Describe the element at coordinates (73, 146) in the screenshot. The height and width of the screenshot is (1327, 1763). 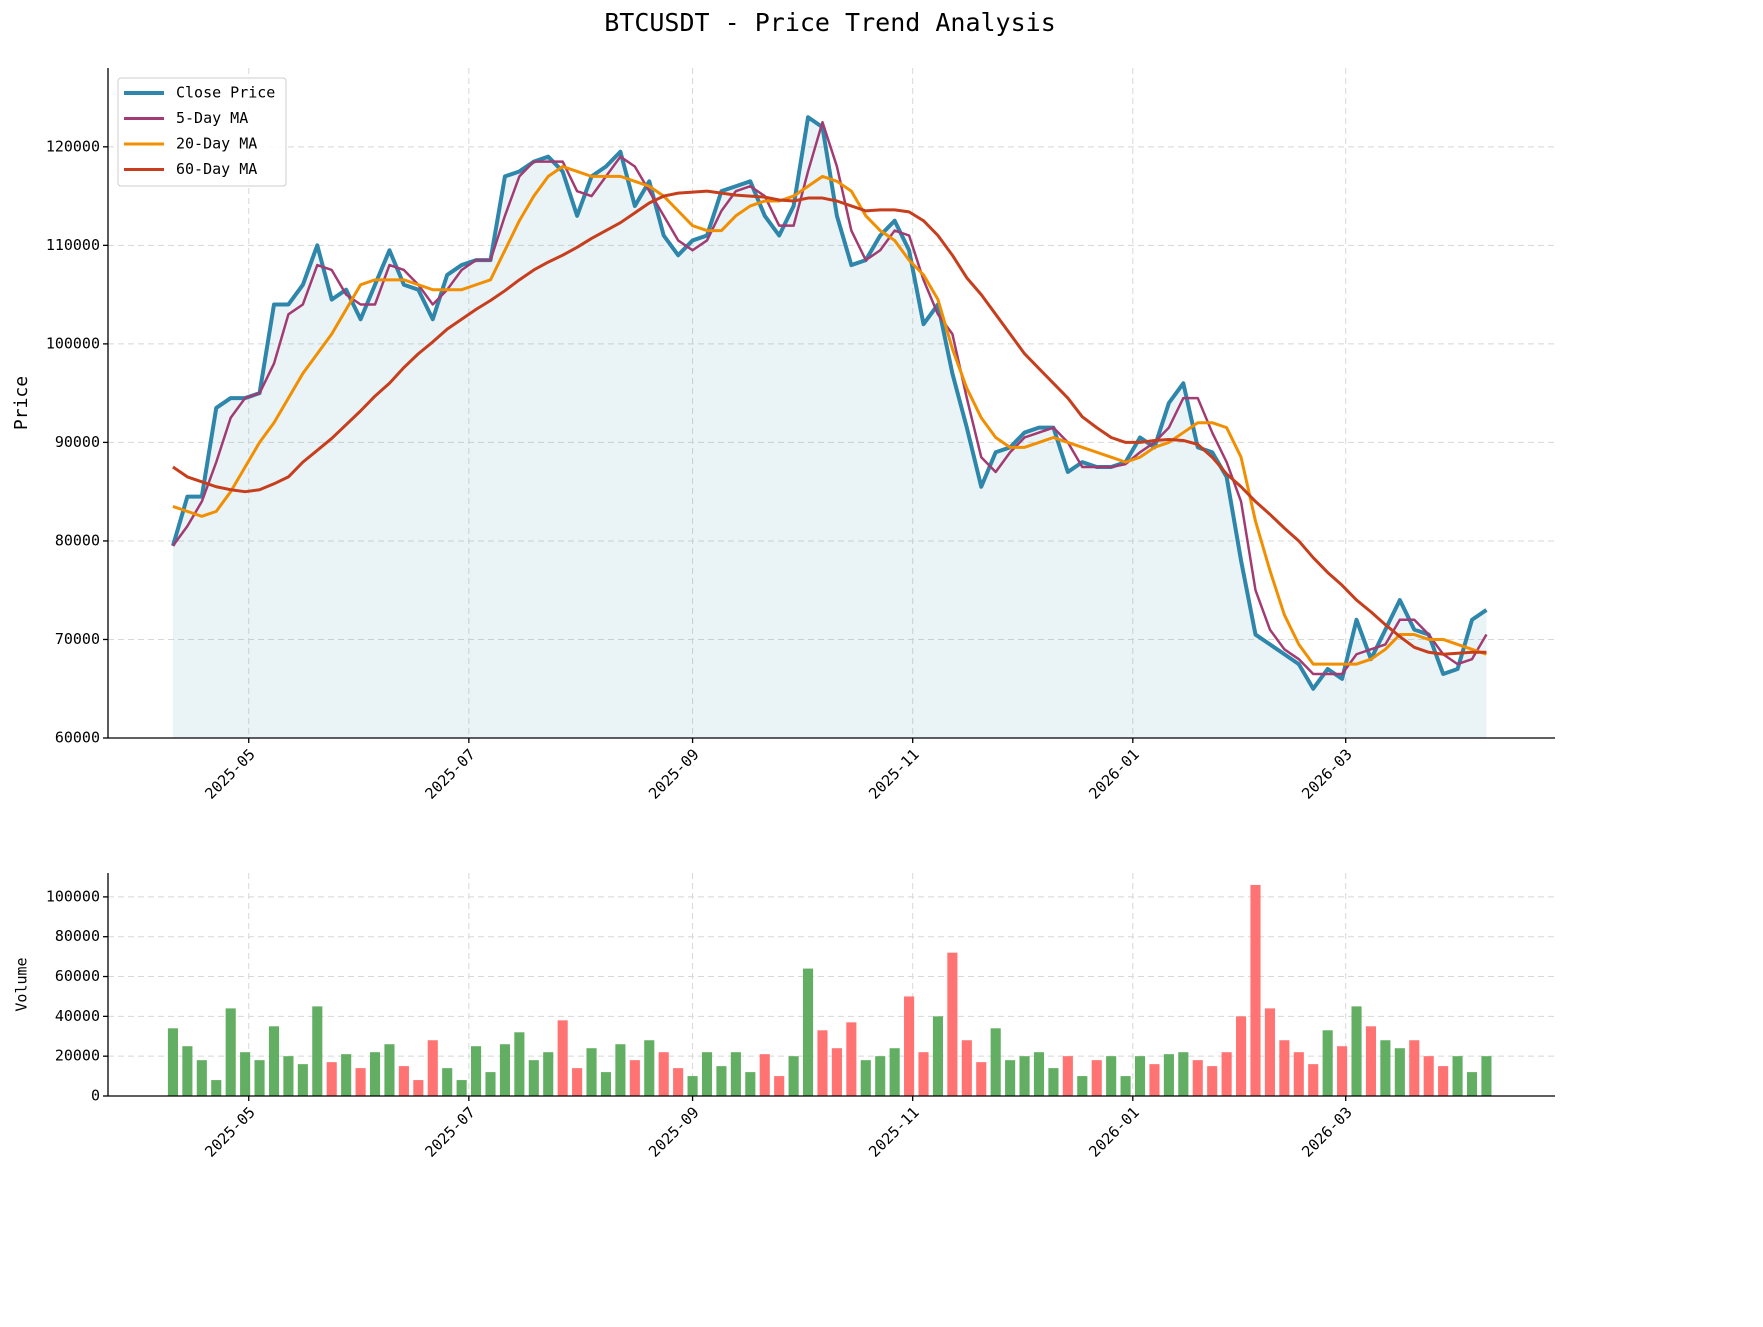
I see `y-tick-label: 120000` at that location.